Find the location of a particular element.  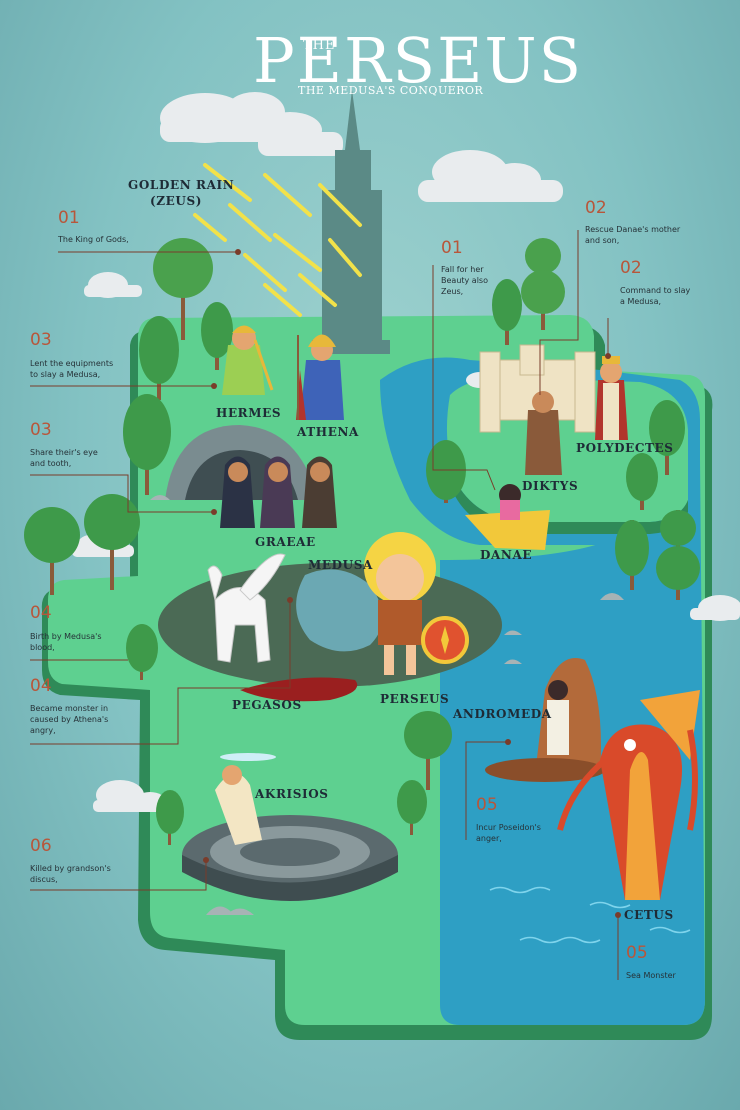

waves is located at coordinates (590, 915).